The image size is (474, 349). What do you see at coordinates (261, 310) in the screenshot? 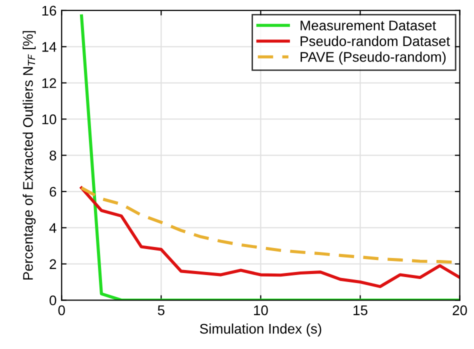
I see `x-tick-label: 10` at bounding box center [261, 310].